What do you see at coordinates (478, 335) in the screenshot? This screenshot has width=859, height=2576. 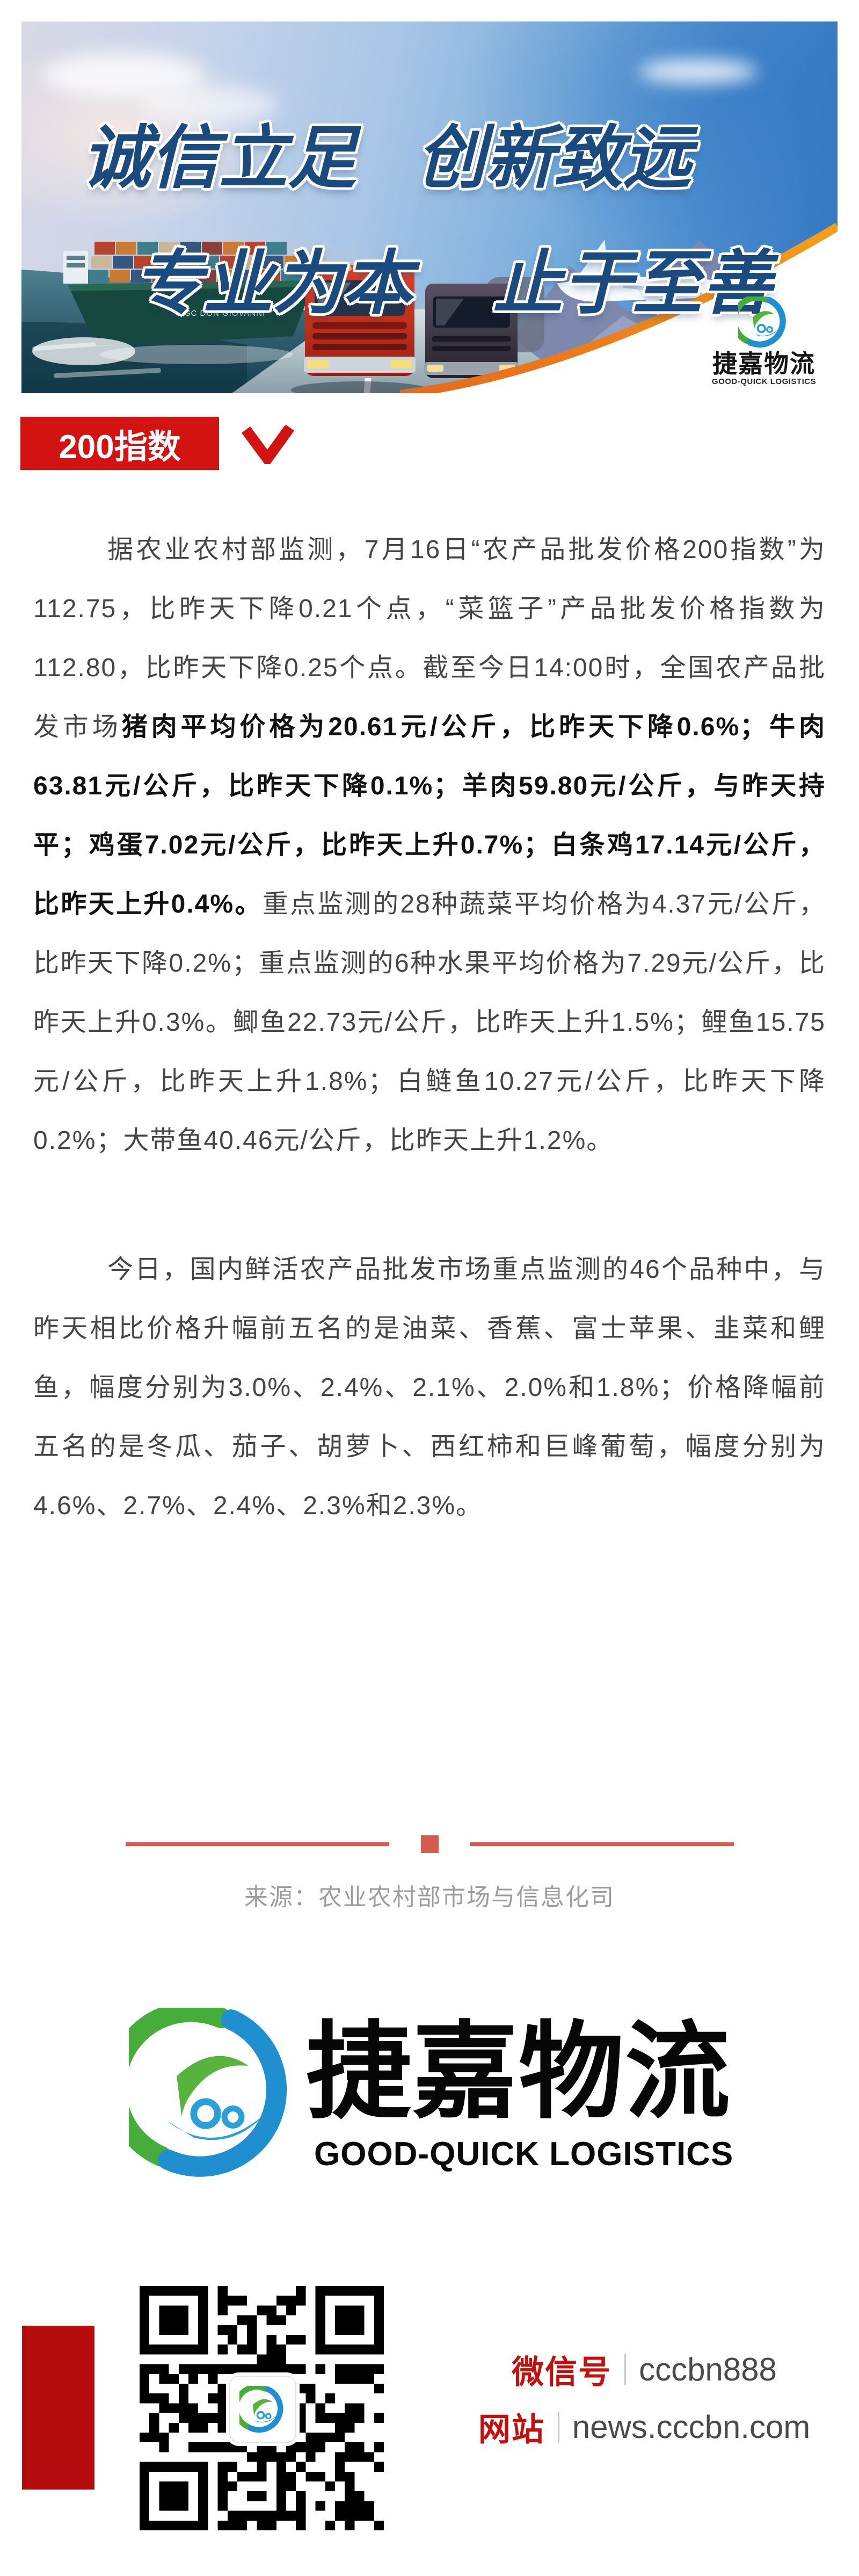 I see `dark-truck` at bounding box center [478, 335].